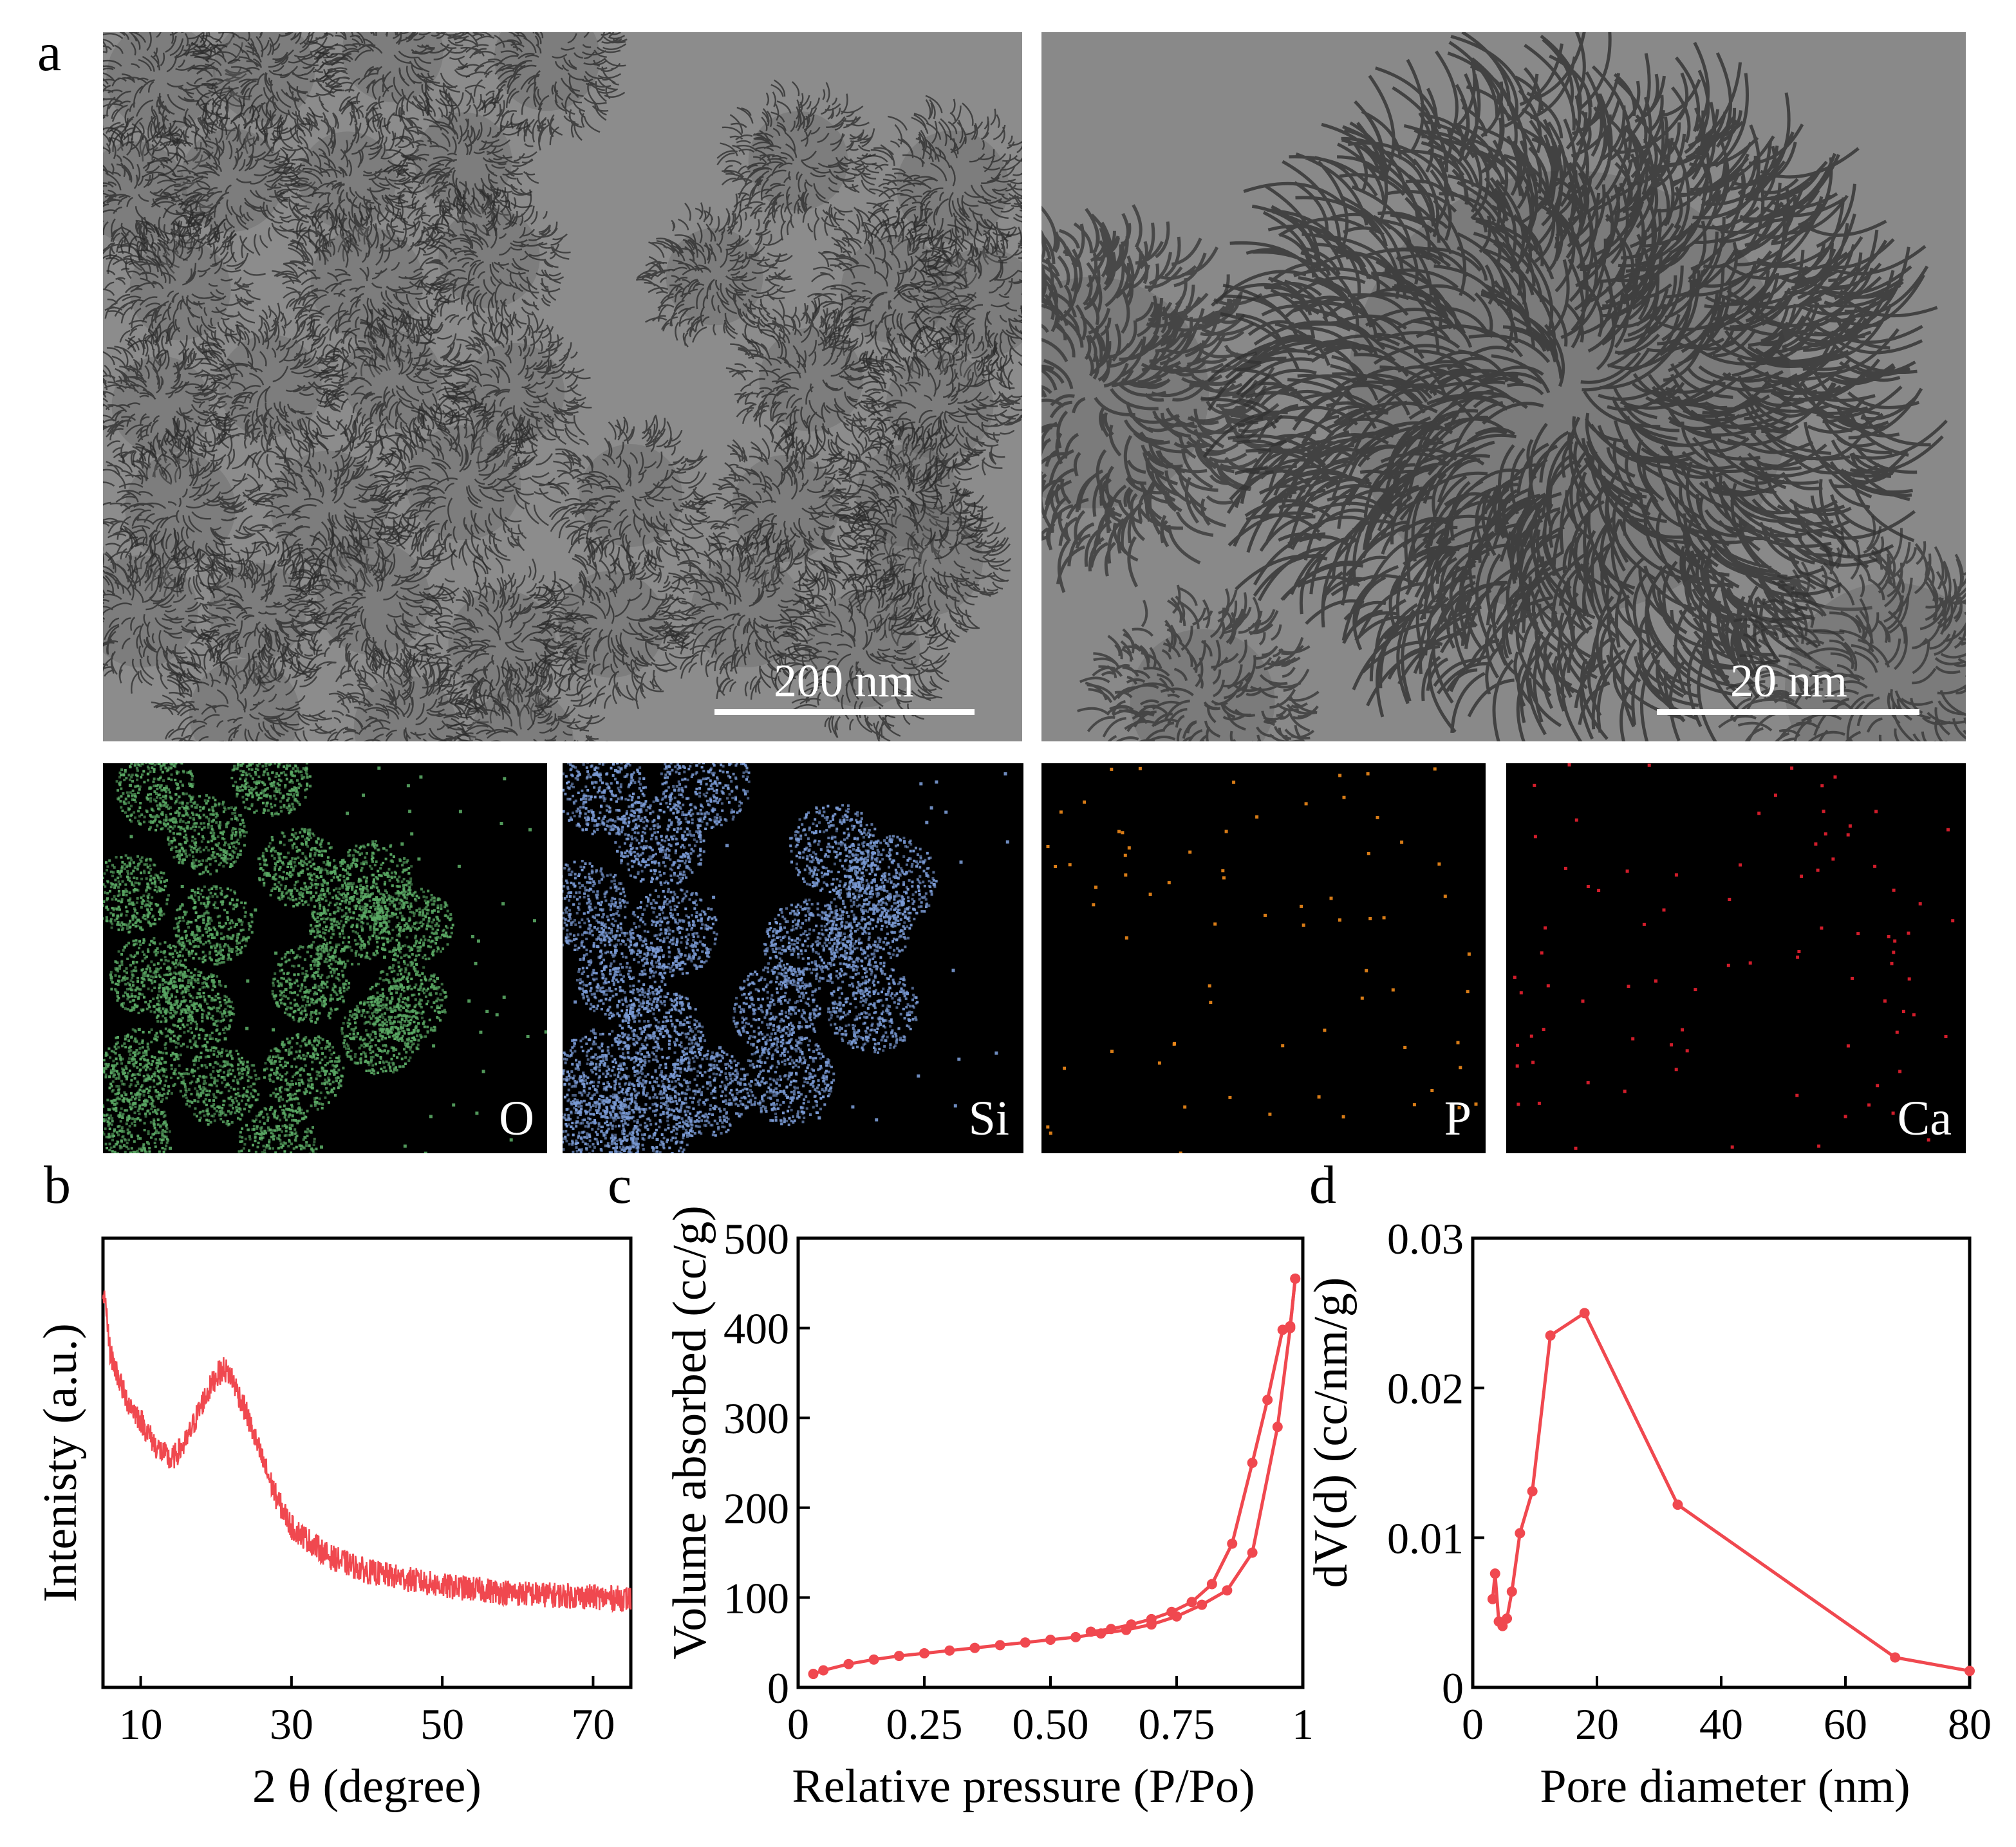  Describe the element at coordinates (1734, 956) in the screenshot. I see `eds-map-calcium-signal` at that location.